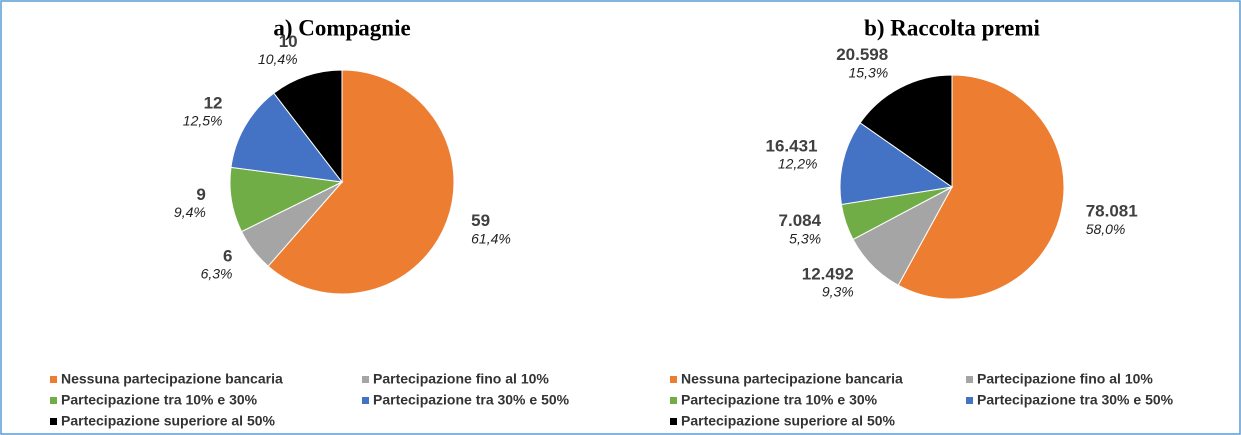 The width and height of the screenshot is (1241, 435). Describe the element at coordinates (200, 194) in the screenshot. I see `value-label: 9` at that location.